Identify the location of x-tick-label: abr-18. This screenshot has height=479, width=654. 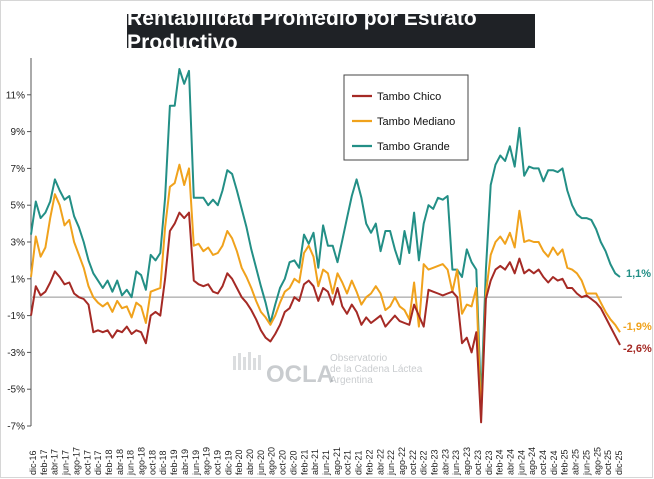
(120, 462).